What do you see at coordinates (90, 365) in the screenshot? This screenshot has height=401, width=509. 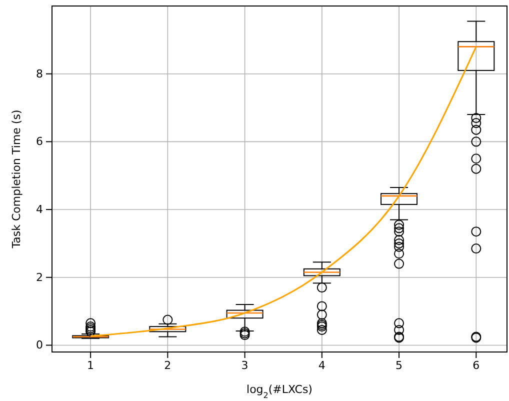 I see `x-tick-label: 1` at bounding box center [90, 365].